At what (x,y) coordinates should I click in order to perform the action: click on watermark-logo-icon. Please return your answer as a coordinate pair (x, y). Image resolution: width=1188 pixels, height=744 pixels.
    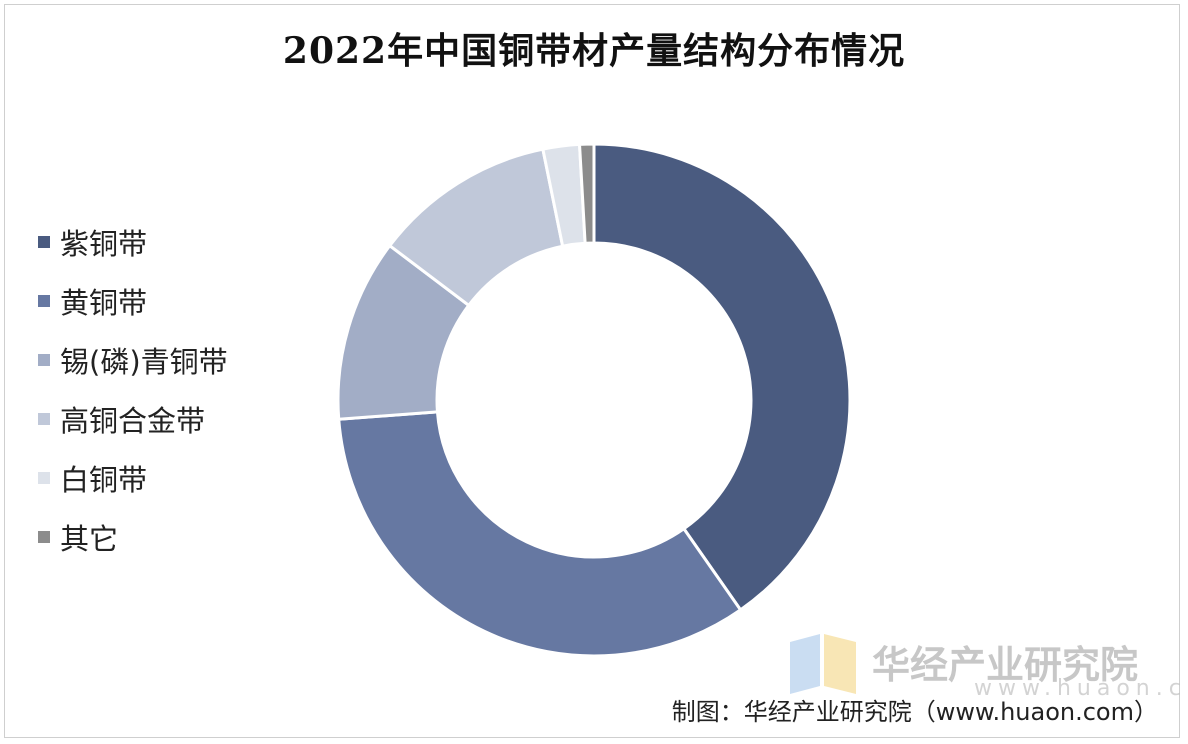
    Looking at the image, I should click on (823, 664).